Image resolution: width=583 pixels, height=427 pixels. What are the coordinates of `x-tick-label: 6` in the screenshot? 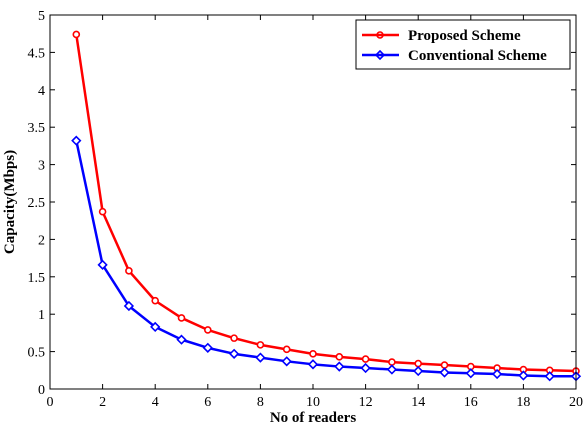 It's located at (207, 402).